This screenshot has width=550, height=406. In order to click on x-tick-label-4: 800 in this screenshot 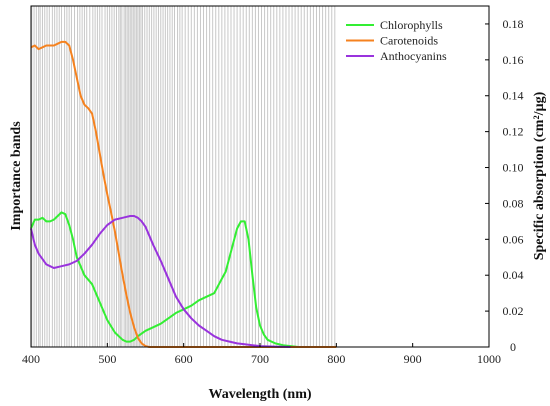, I will do `click(336, 359)`.